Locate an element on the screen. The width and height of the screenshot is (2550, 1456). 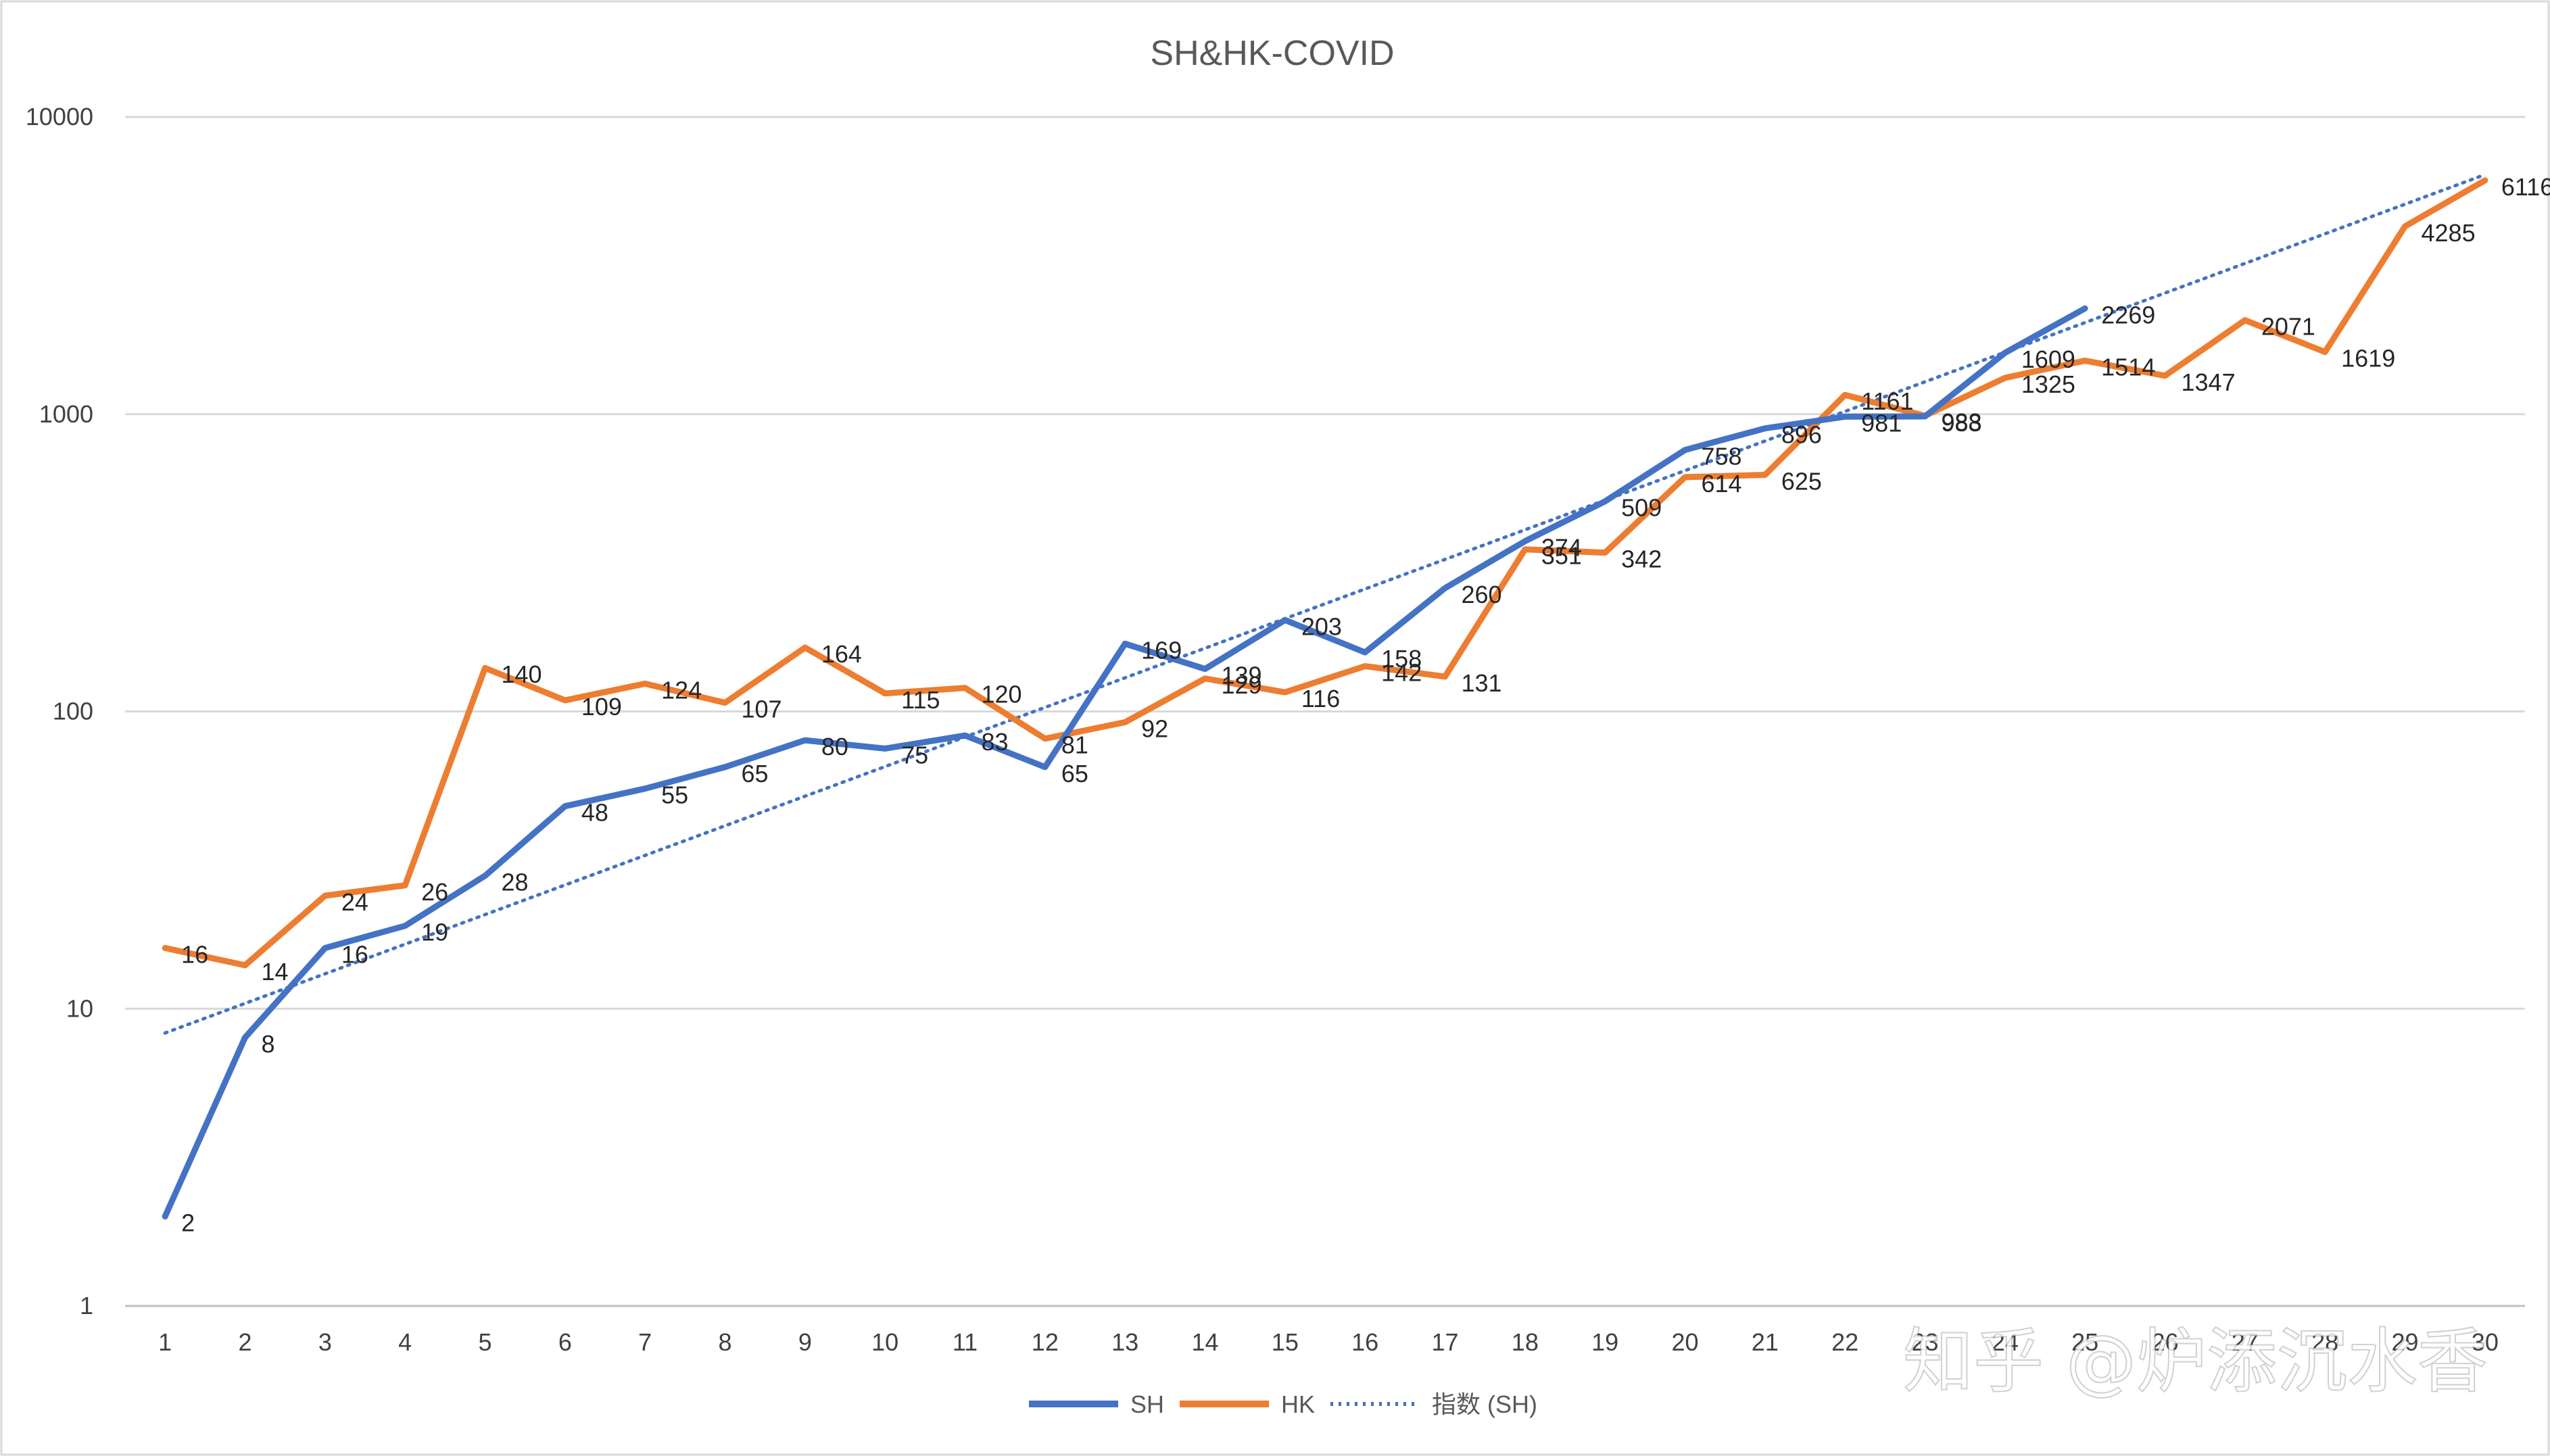
x-tick-label: 2 is located at coordinates (244, 1342).